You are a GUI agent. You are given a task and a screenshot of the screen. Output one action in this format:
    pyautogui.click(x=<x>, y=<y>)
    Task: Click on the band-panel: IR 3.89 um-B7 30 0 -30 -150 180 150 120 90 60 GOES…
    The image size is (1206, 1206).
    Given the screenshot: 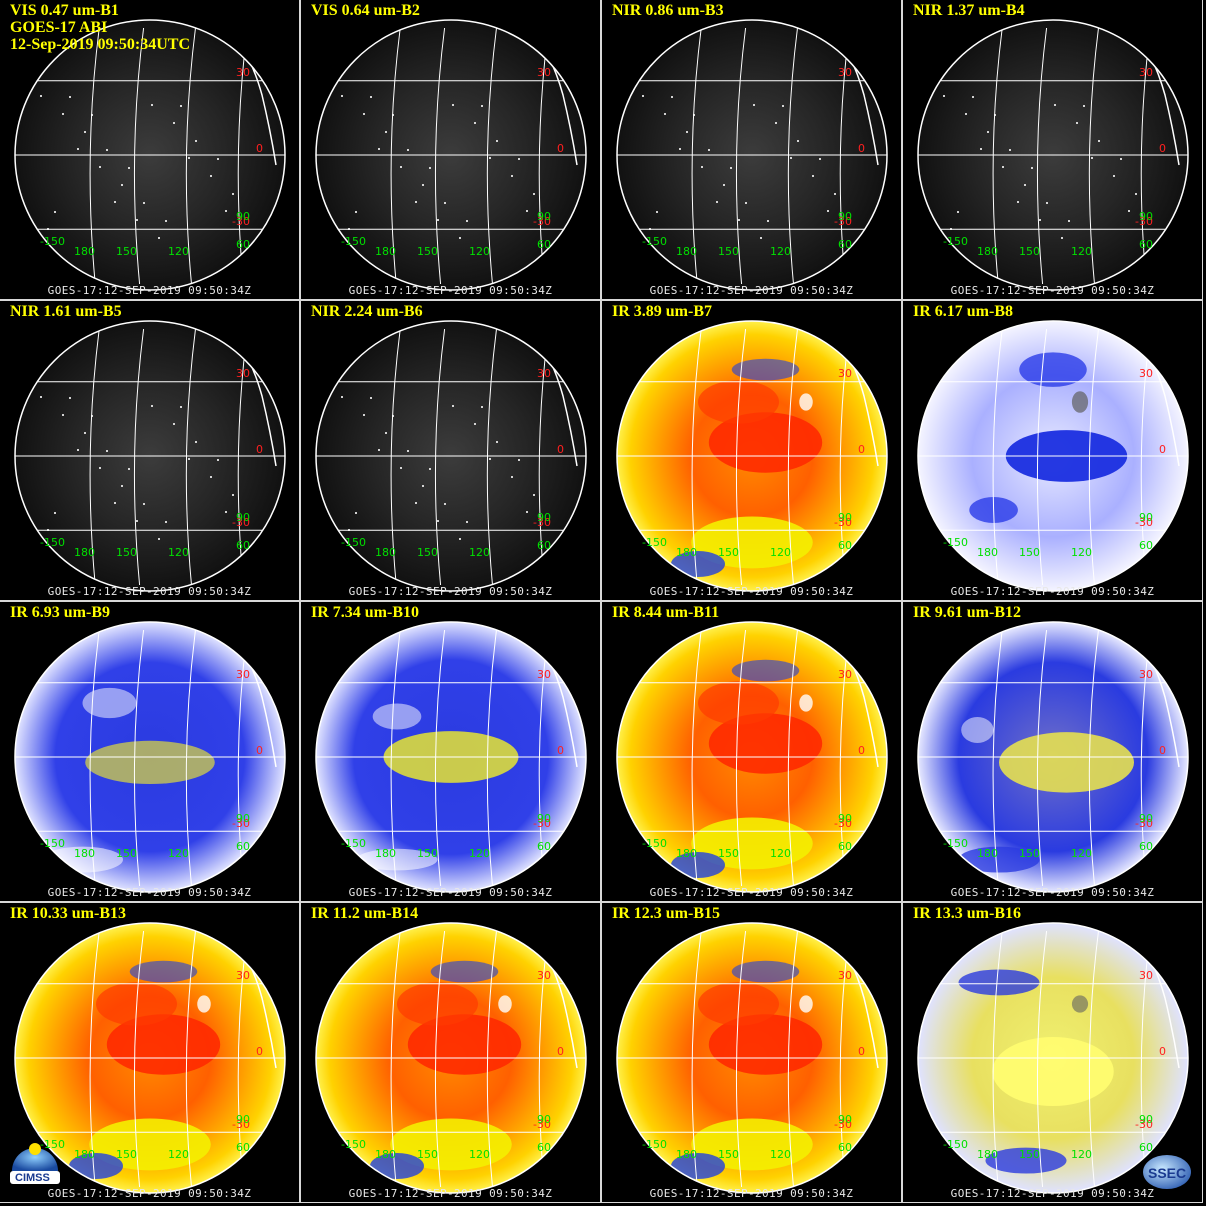 What is the action you would take?
    pyautogui.click(x=751, y=450)
    